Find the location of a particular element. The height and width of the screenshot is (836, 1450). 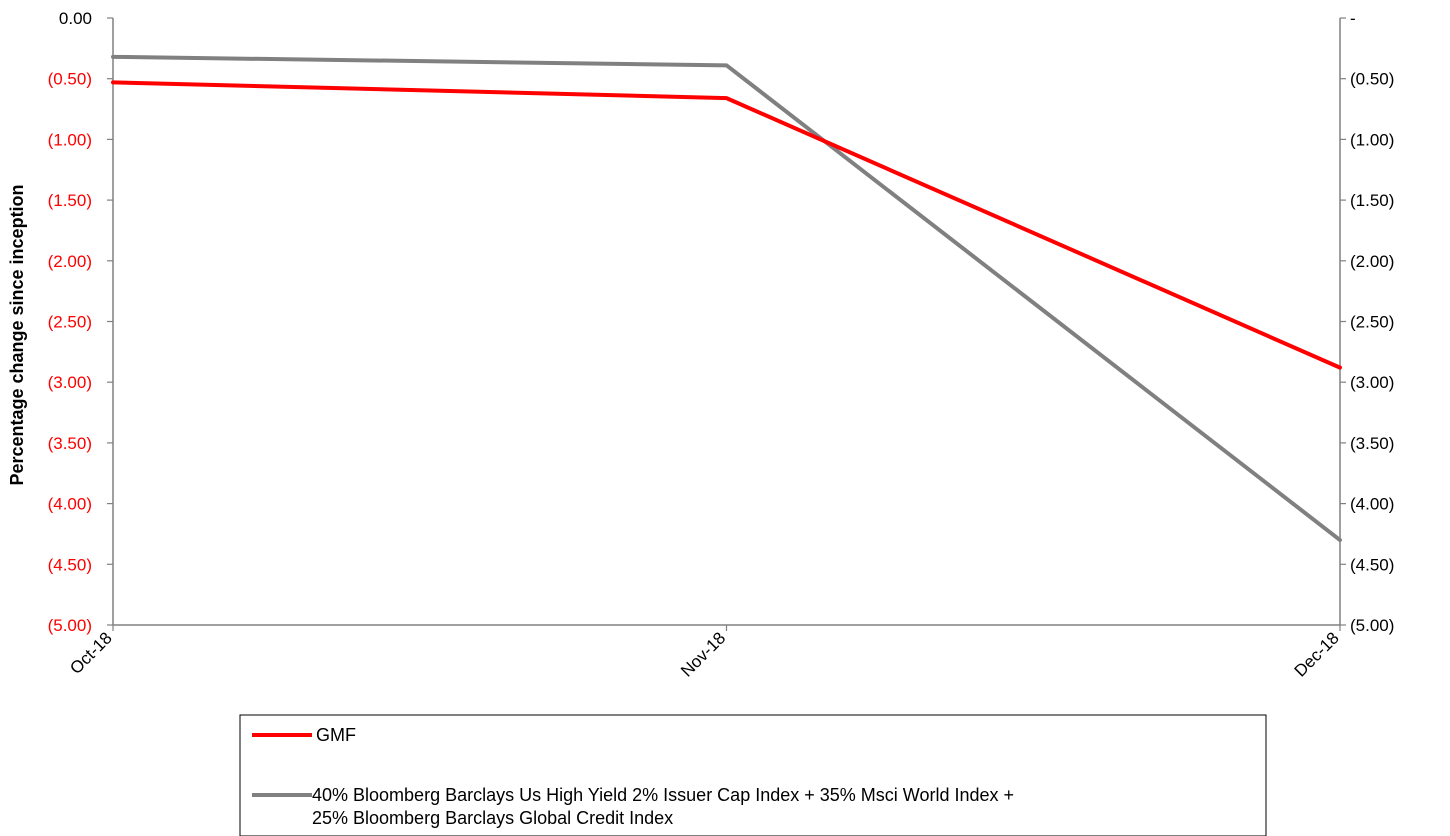

legend-box is located at coordinates (753, 775).